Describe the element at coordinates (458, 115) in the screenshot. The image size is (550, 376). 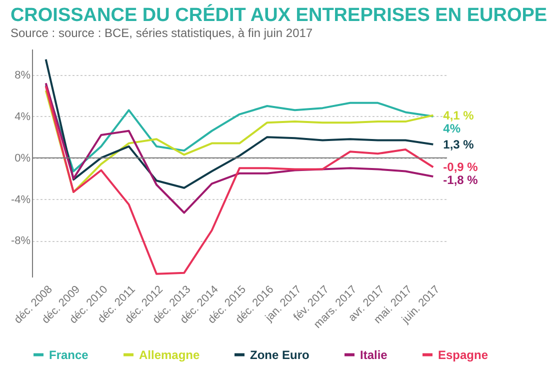
I see `annotation: 4,1 %` at that location.